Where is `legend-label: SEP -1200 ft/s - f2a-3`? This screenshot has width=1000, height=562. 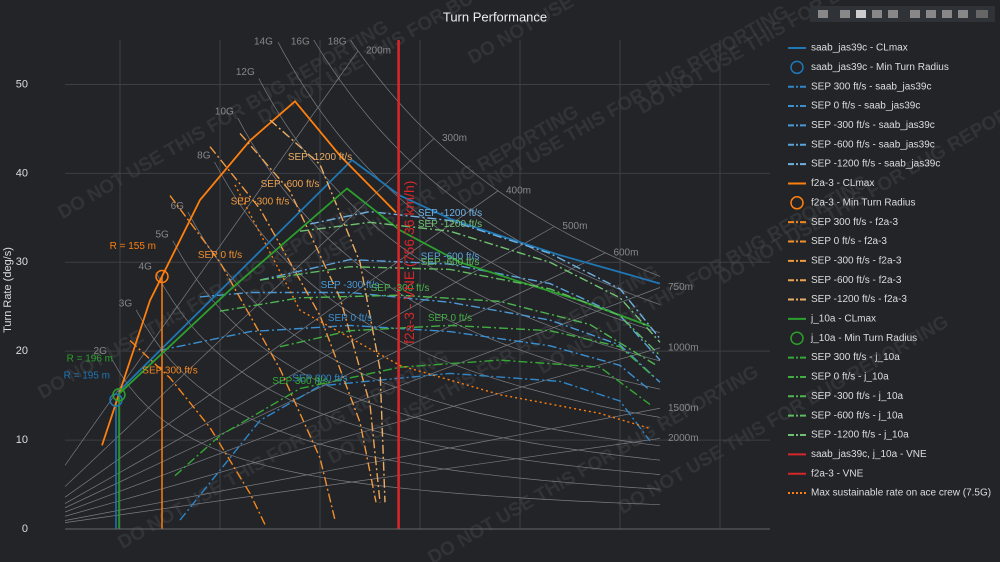
legend-label: SEP -1200 ft/s - f2a-3 is located at coordinates (859, 299).